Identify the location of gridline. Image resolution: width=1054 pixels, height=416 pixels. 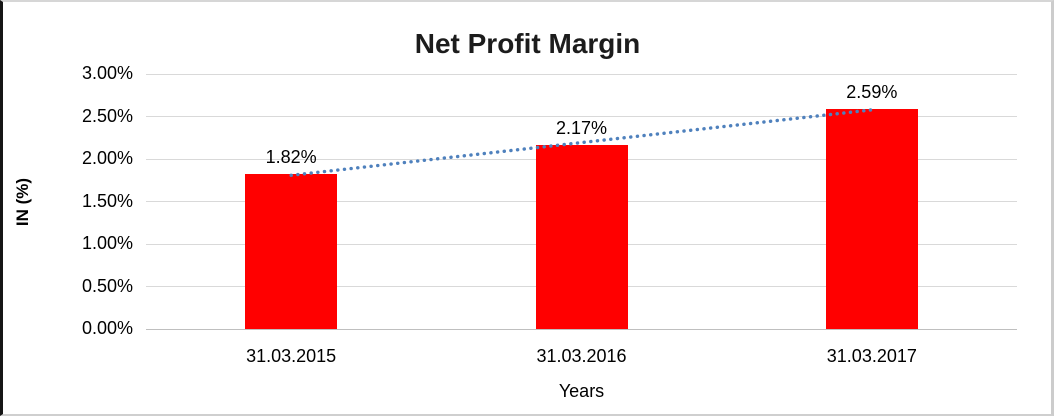
(581, 74).